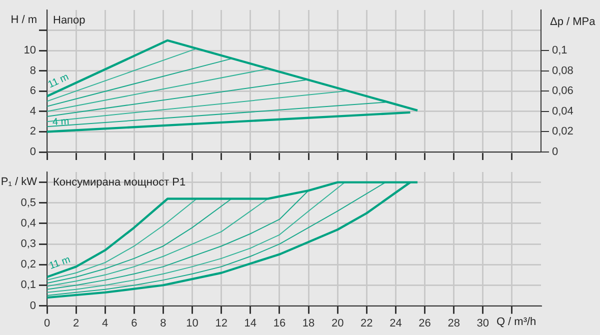 The height and width of the screenshot is (335, 600). Describe the element at coordinates (33, 91) in the screenshot. I see `y-tick-label: 6` at that location.